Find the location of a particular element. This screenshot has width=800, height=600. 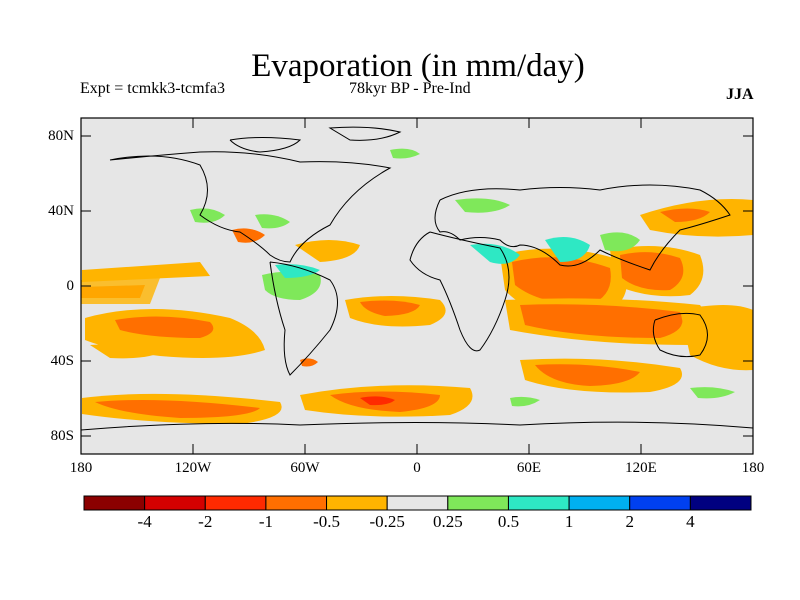

colorbar is located at coordinates (417, 503).